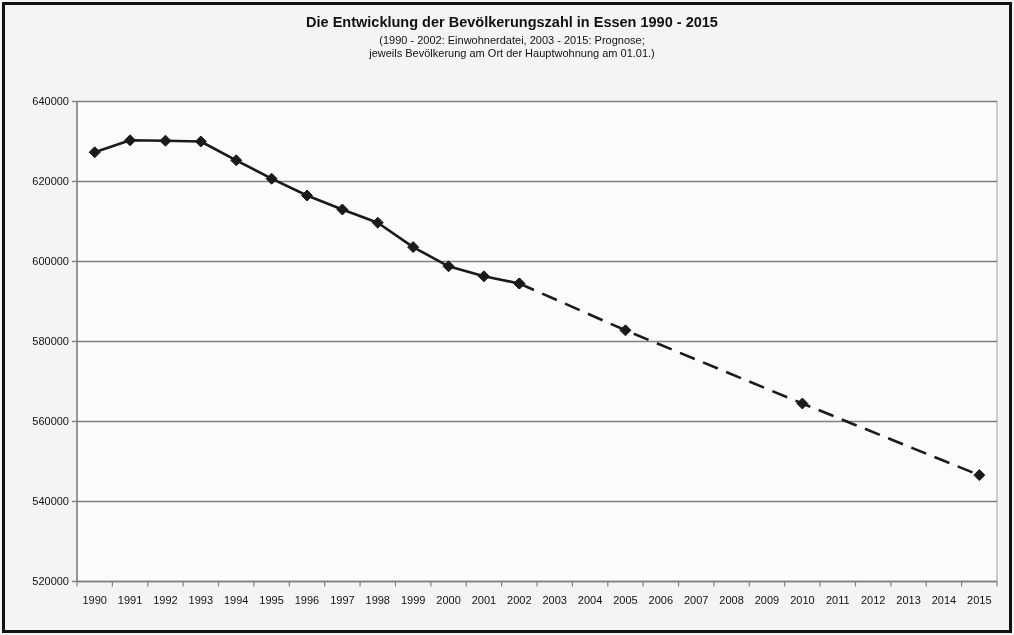 Image resolution: width=1014 pixels, height=635 pixels. What do you see at coordinates (696, 599) in the screenshot?
I see `x-tick-label: 2007` at bounding box center [696, 599].